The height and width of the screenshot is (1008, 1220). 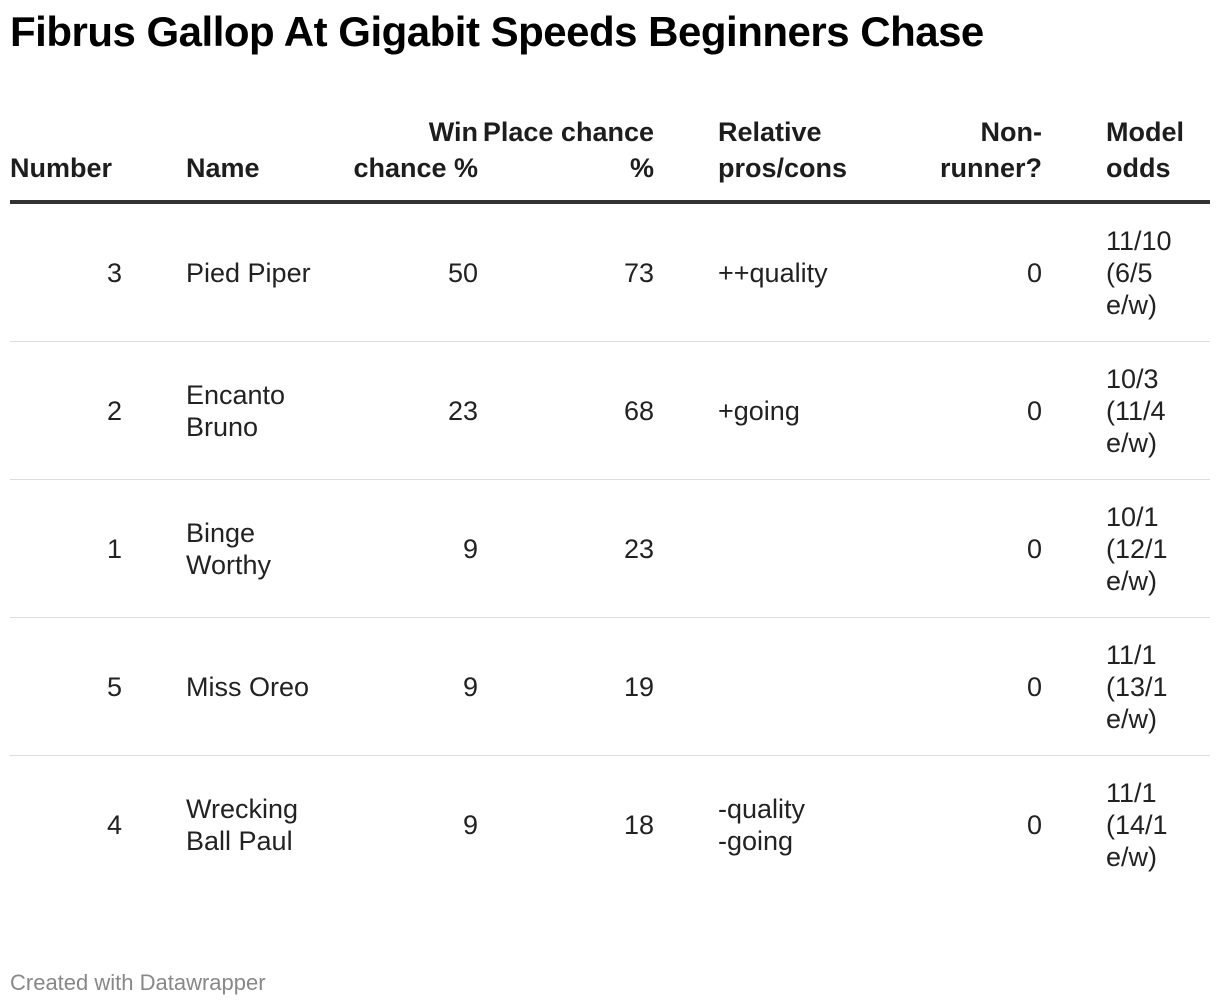 I want to click on cell-win-chance: 23, so click(x=407, y=410).